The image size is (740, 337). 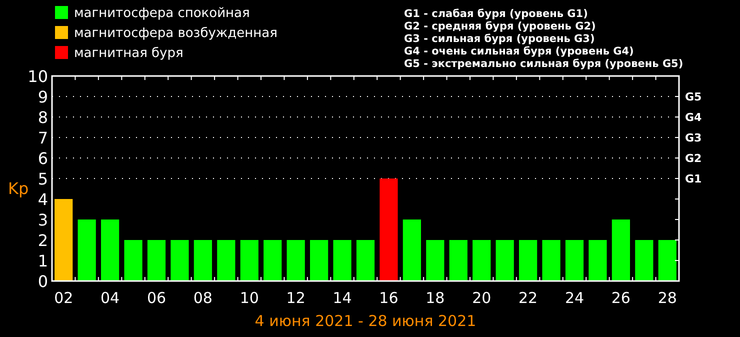 I want to click on x-tick-label: 12, so click(x=296, y=298).